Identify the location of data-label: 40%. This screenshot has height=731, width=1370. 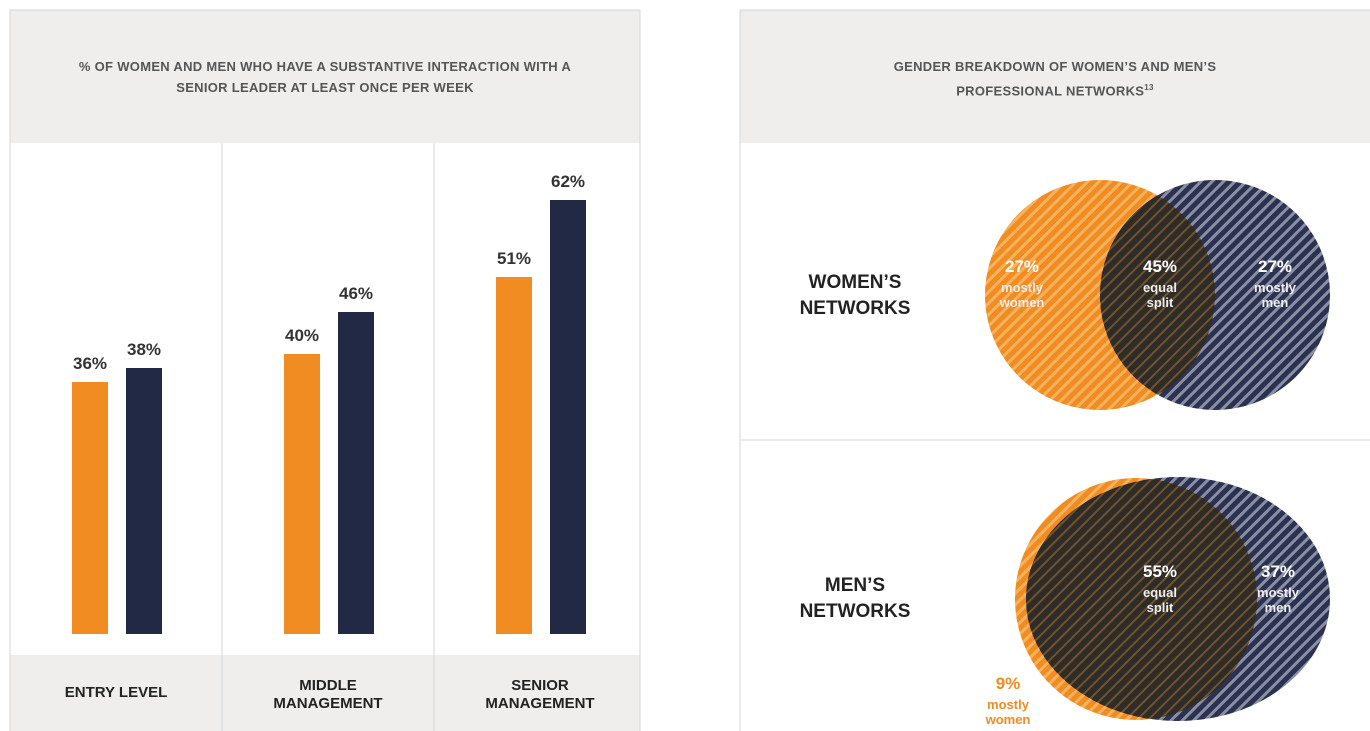
(302, 335).